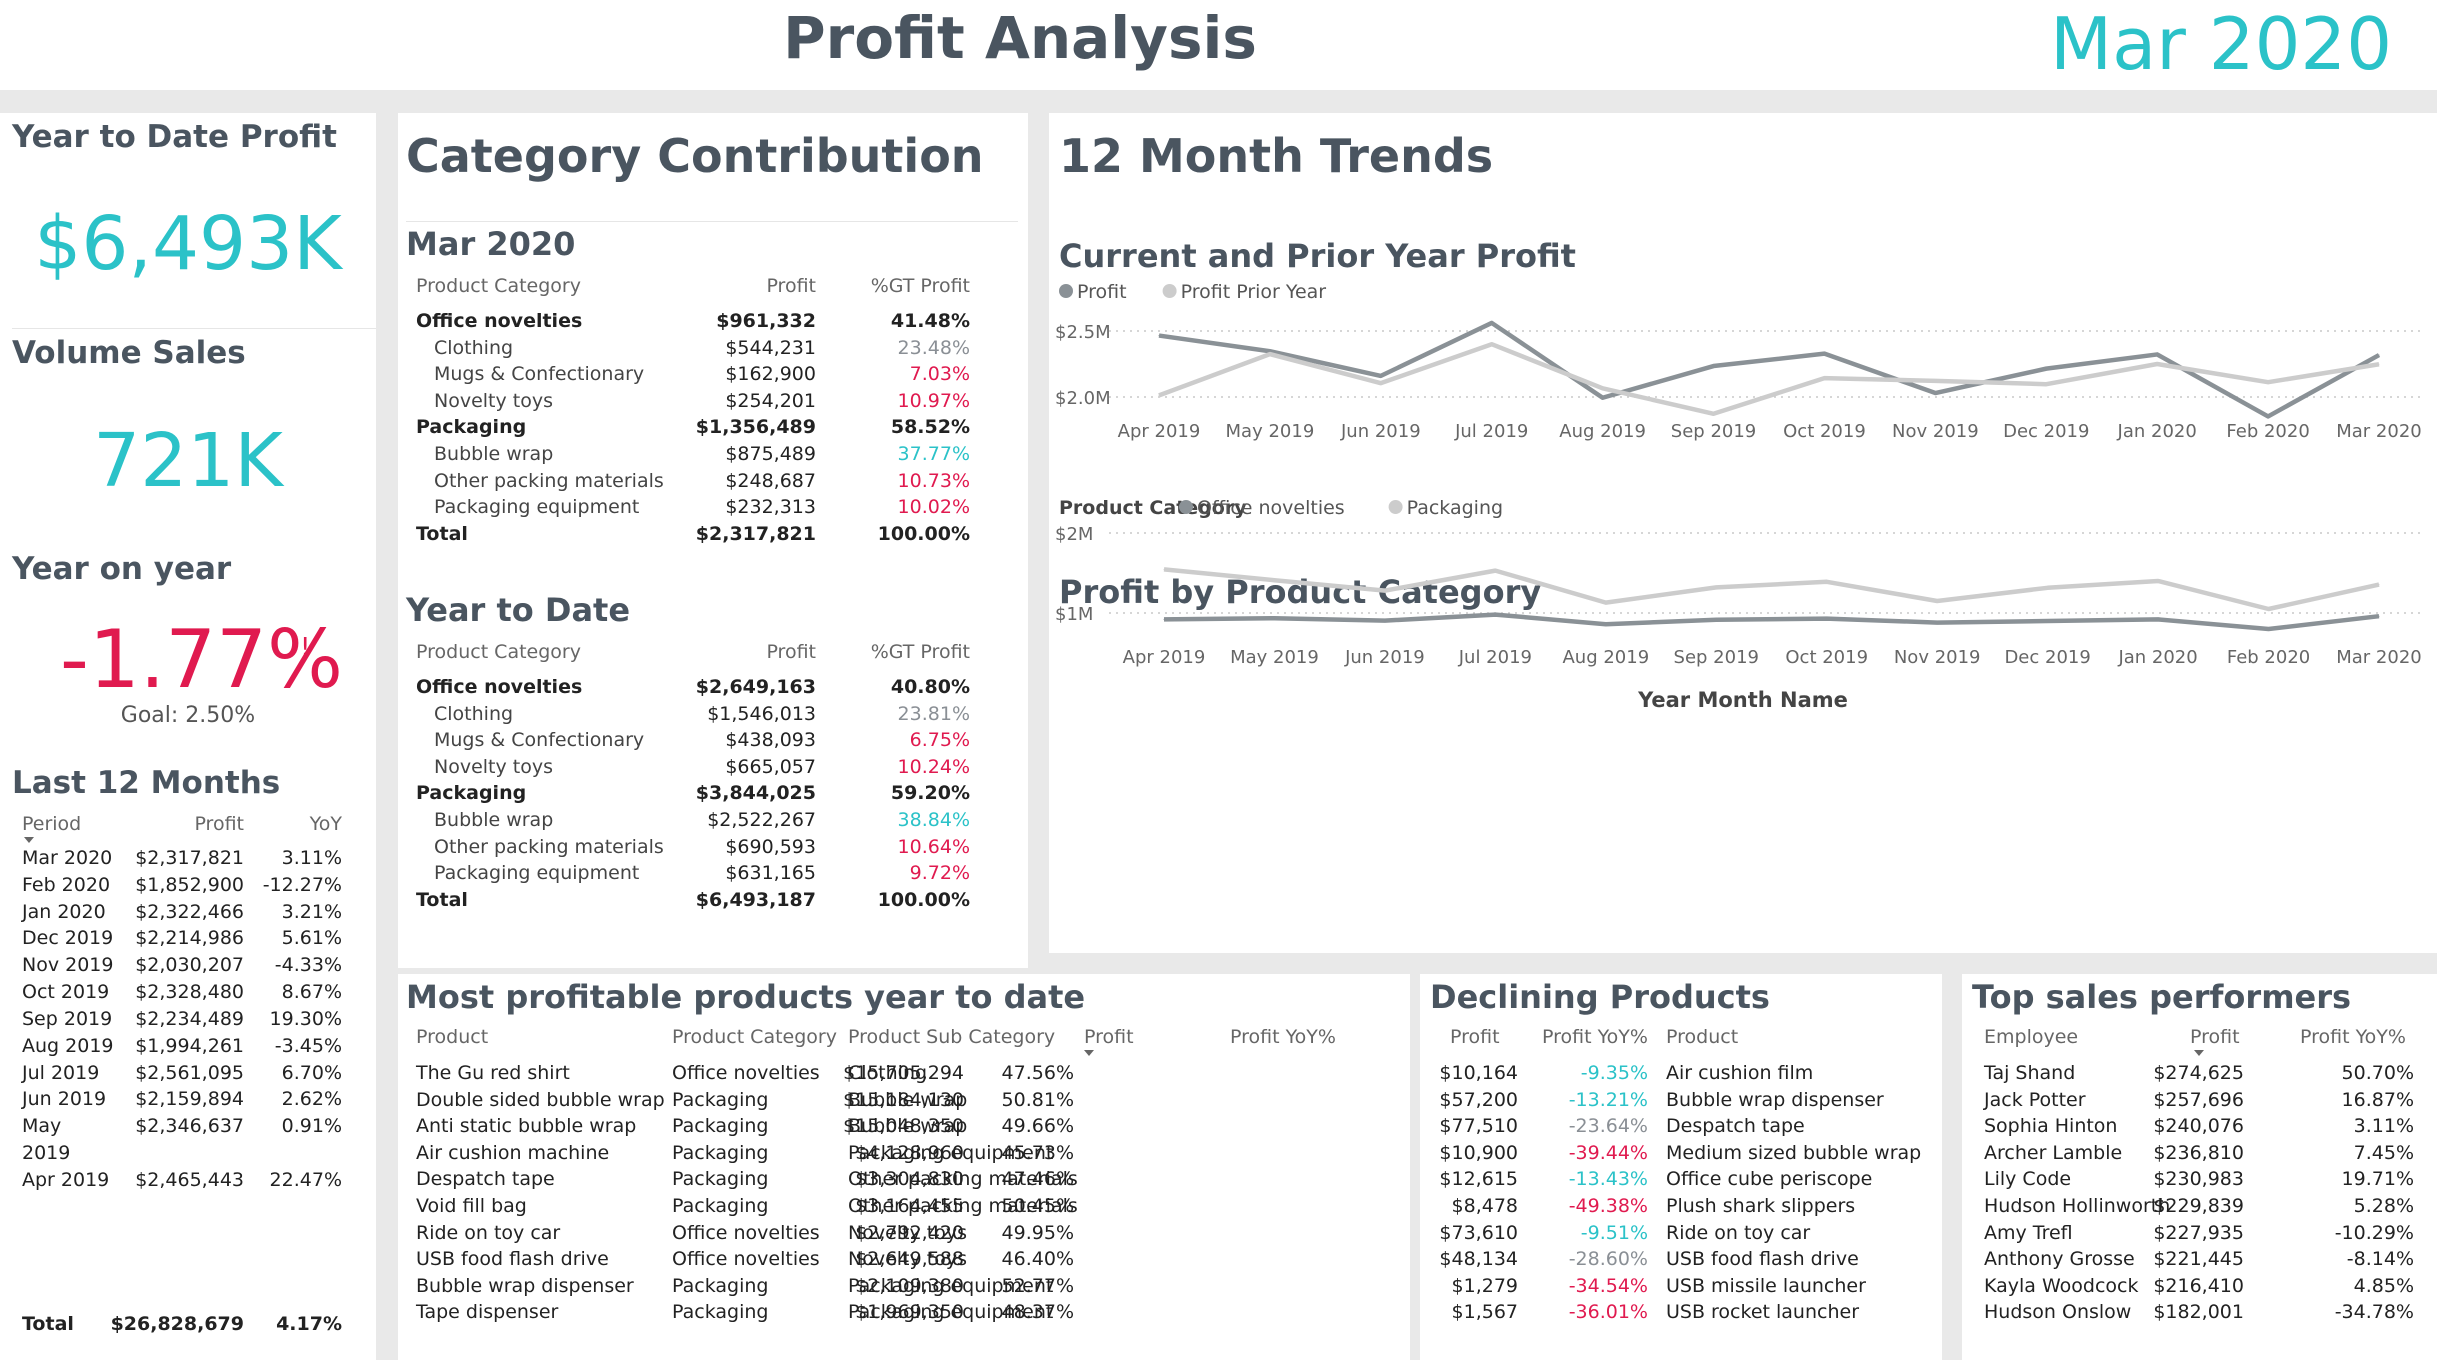 This screenshot has width=2437, height=1360. I want to click on period-cell: Sep 2019, so click(67, 1018).